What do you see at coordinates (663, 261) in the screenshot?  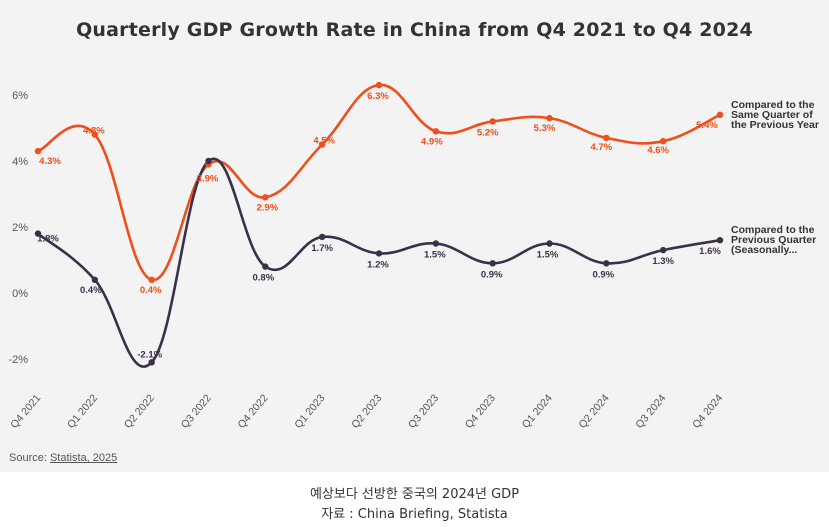 I see `qoq-data-label: 1.3%` at bounding box center [663, 261].